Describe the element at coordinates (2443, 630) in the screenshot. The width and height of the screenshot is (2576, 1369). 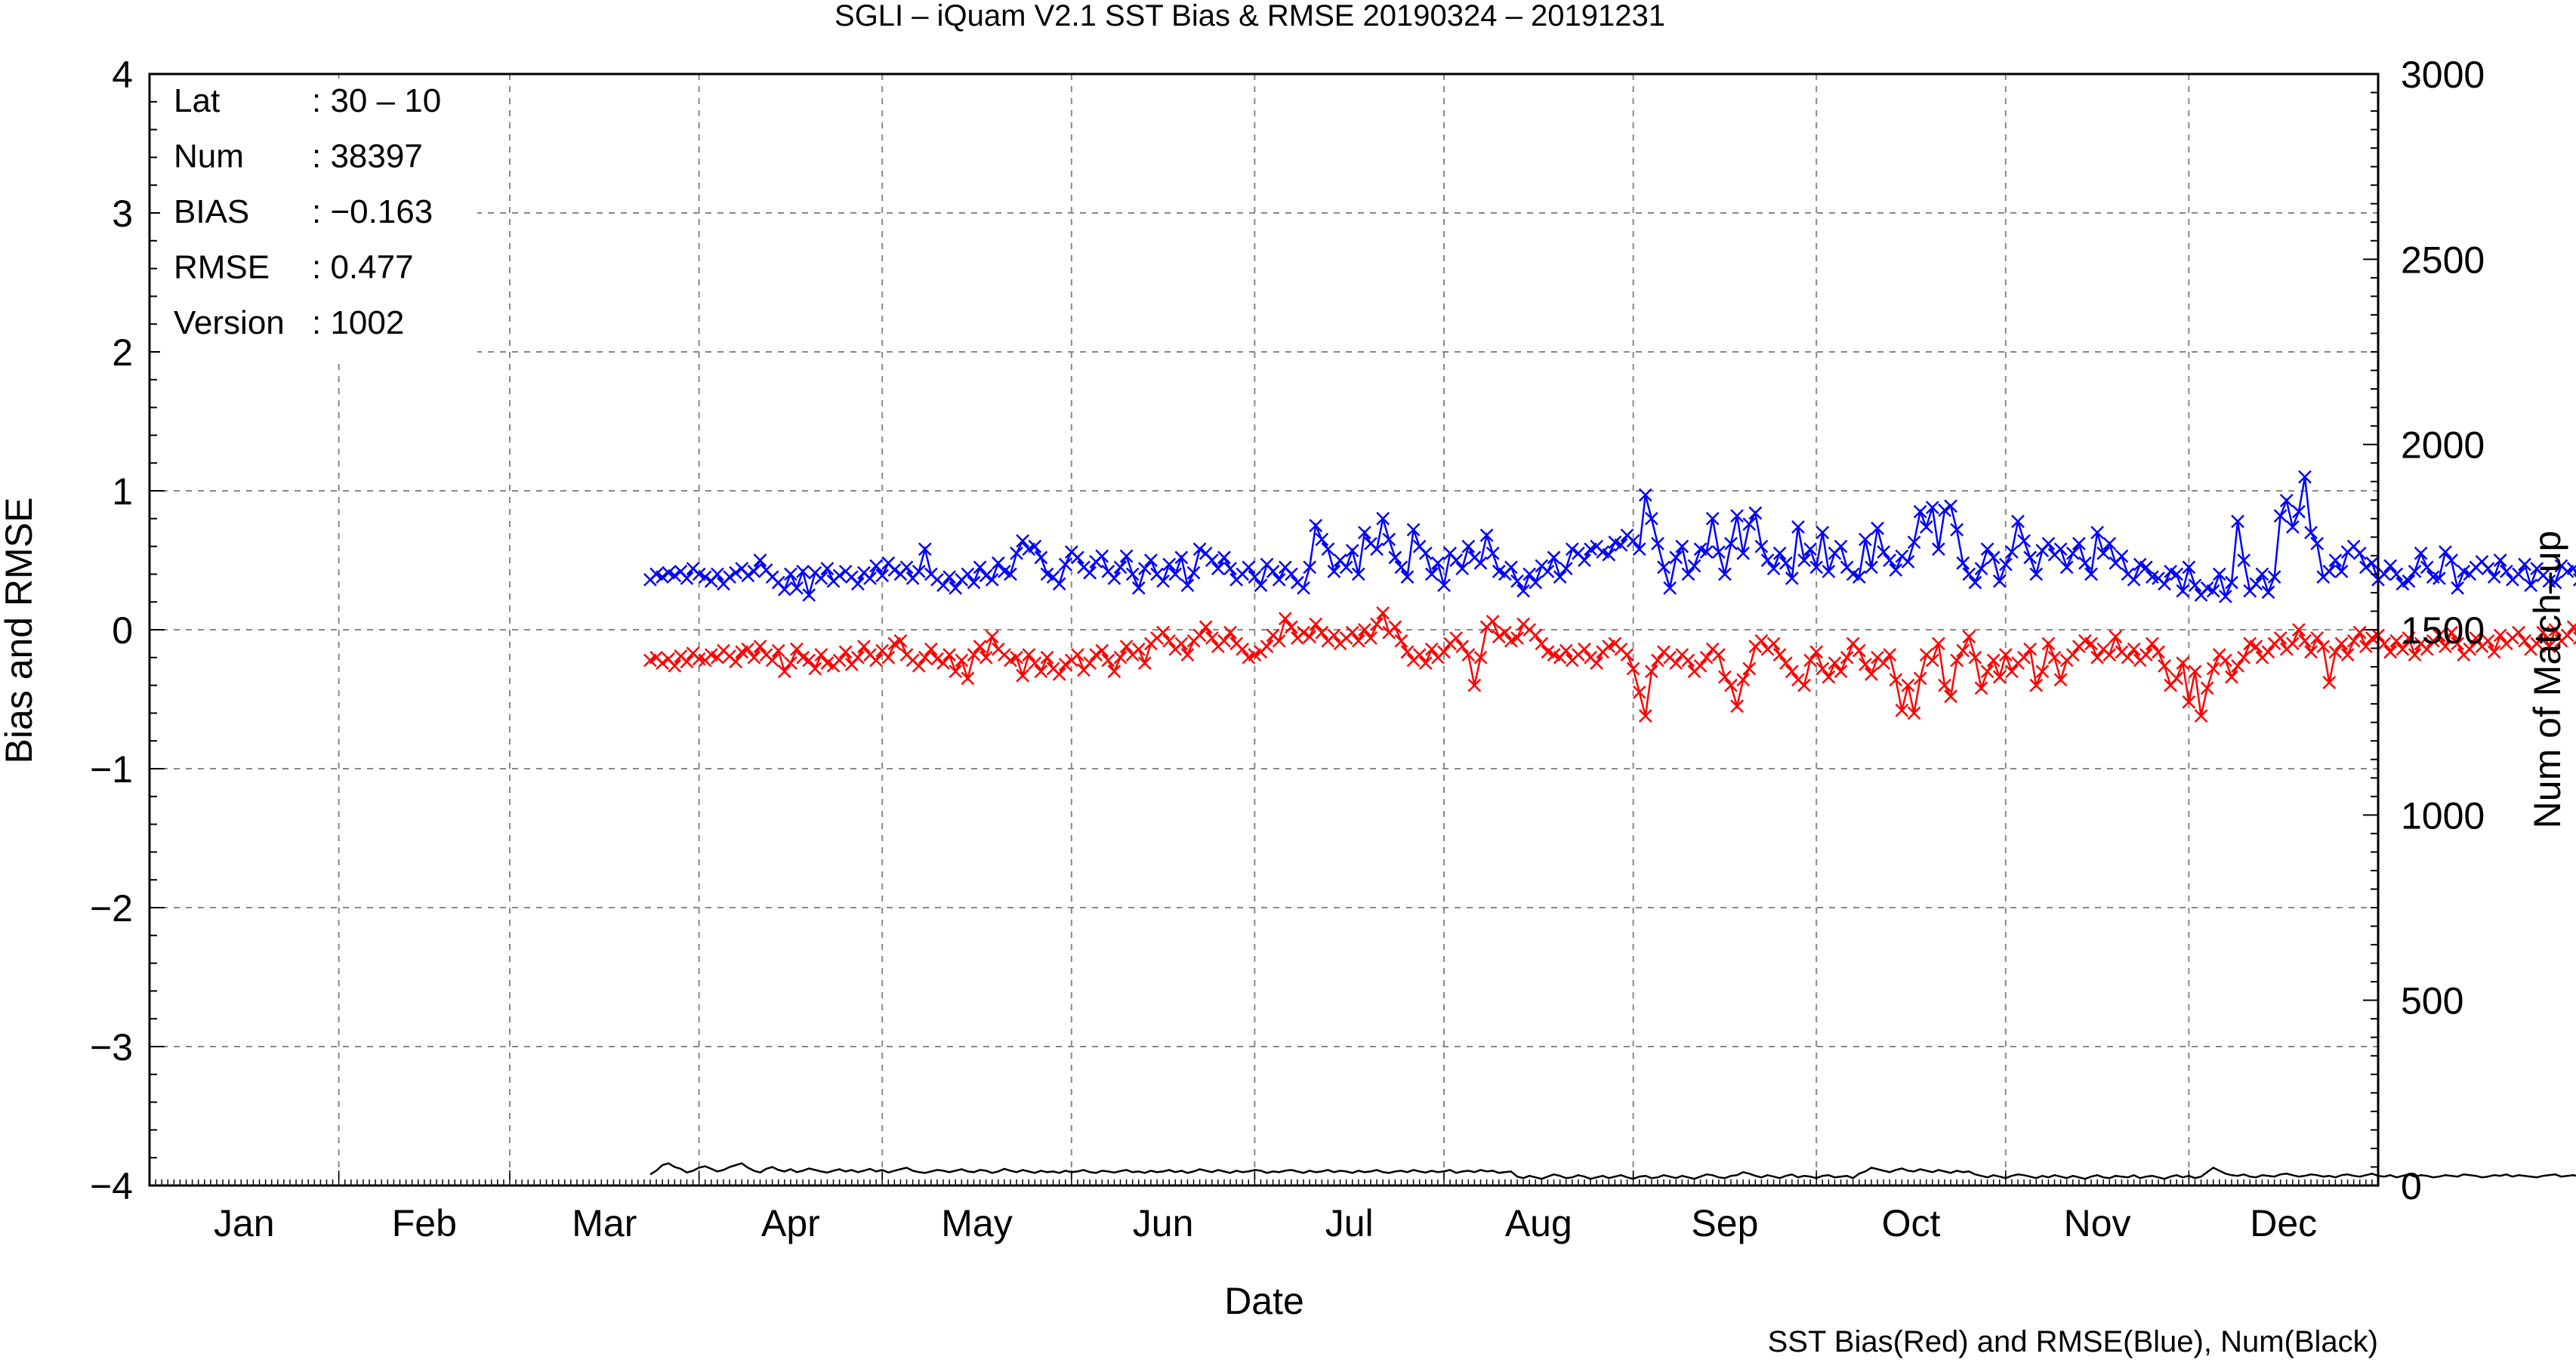
I see `right-tick-label: 1500` at that location.